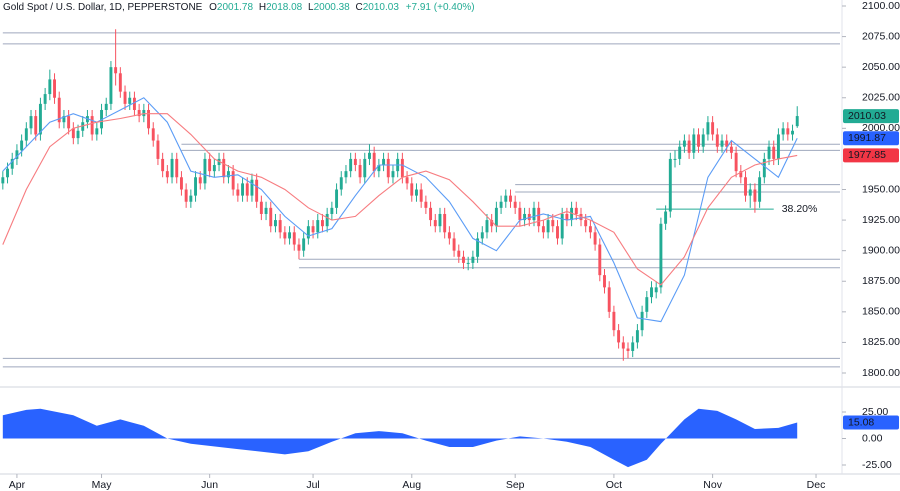 This screenshot has height=491, width=900. What do you see at coordinates (881, 281) in the screenshot?
I see `y-tick-label: 1875.00` at bounding box center [881, 281].